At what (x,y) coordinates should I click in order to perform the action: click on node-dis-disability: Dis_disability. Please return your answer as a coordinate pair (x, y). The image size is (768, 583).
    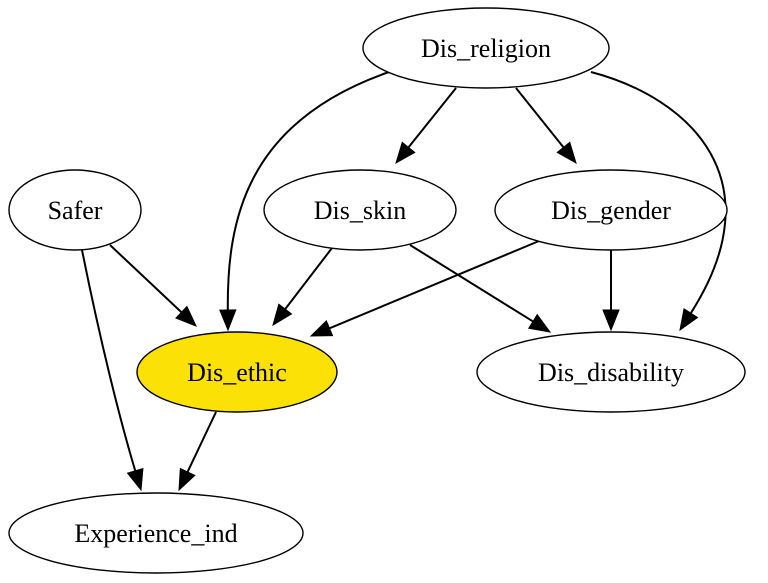
    Looking at the image, I should click on (611, 372).